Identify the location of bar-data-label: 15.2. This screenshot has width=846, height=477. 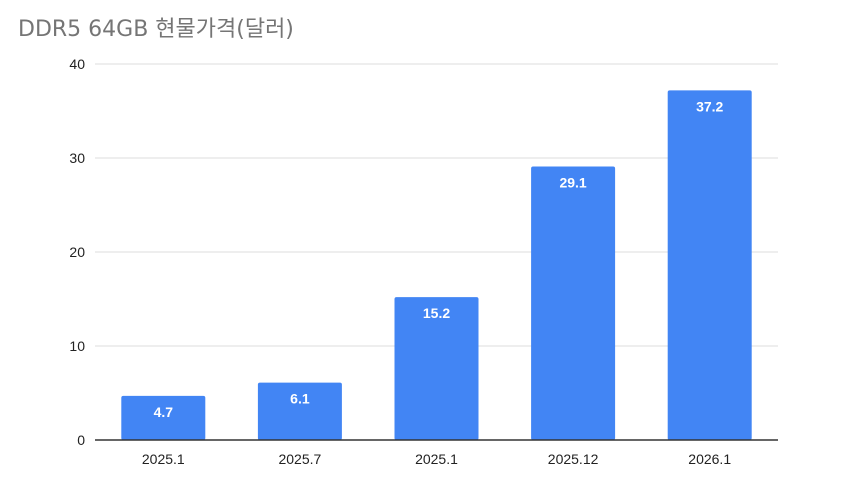
(436, 313).